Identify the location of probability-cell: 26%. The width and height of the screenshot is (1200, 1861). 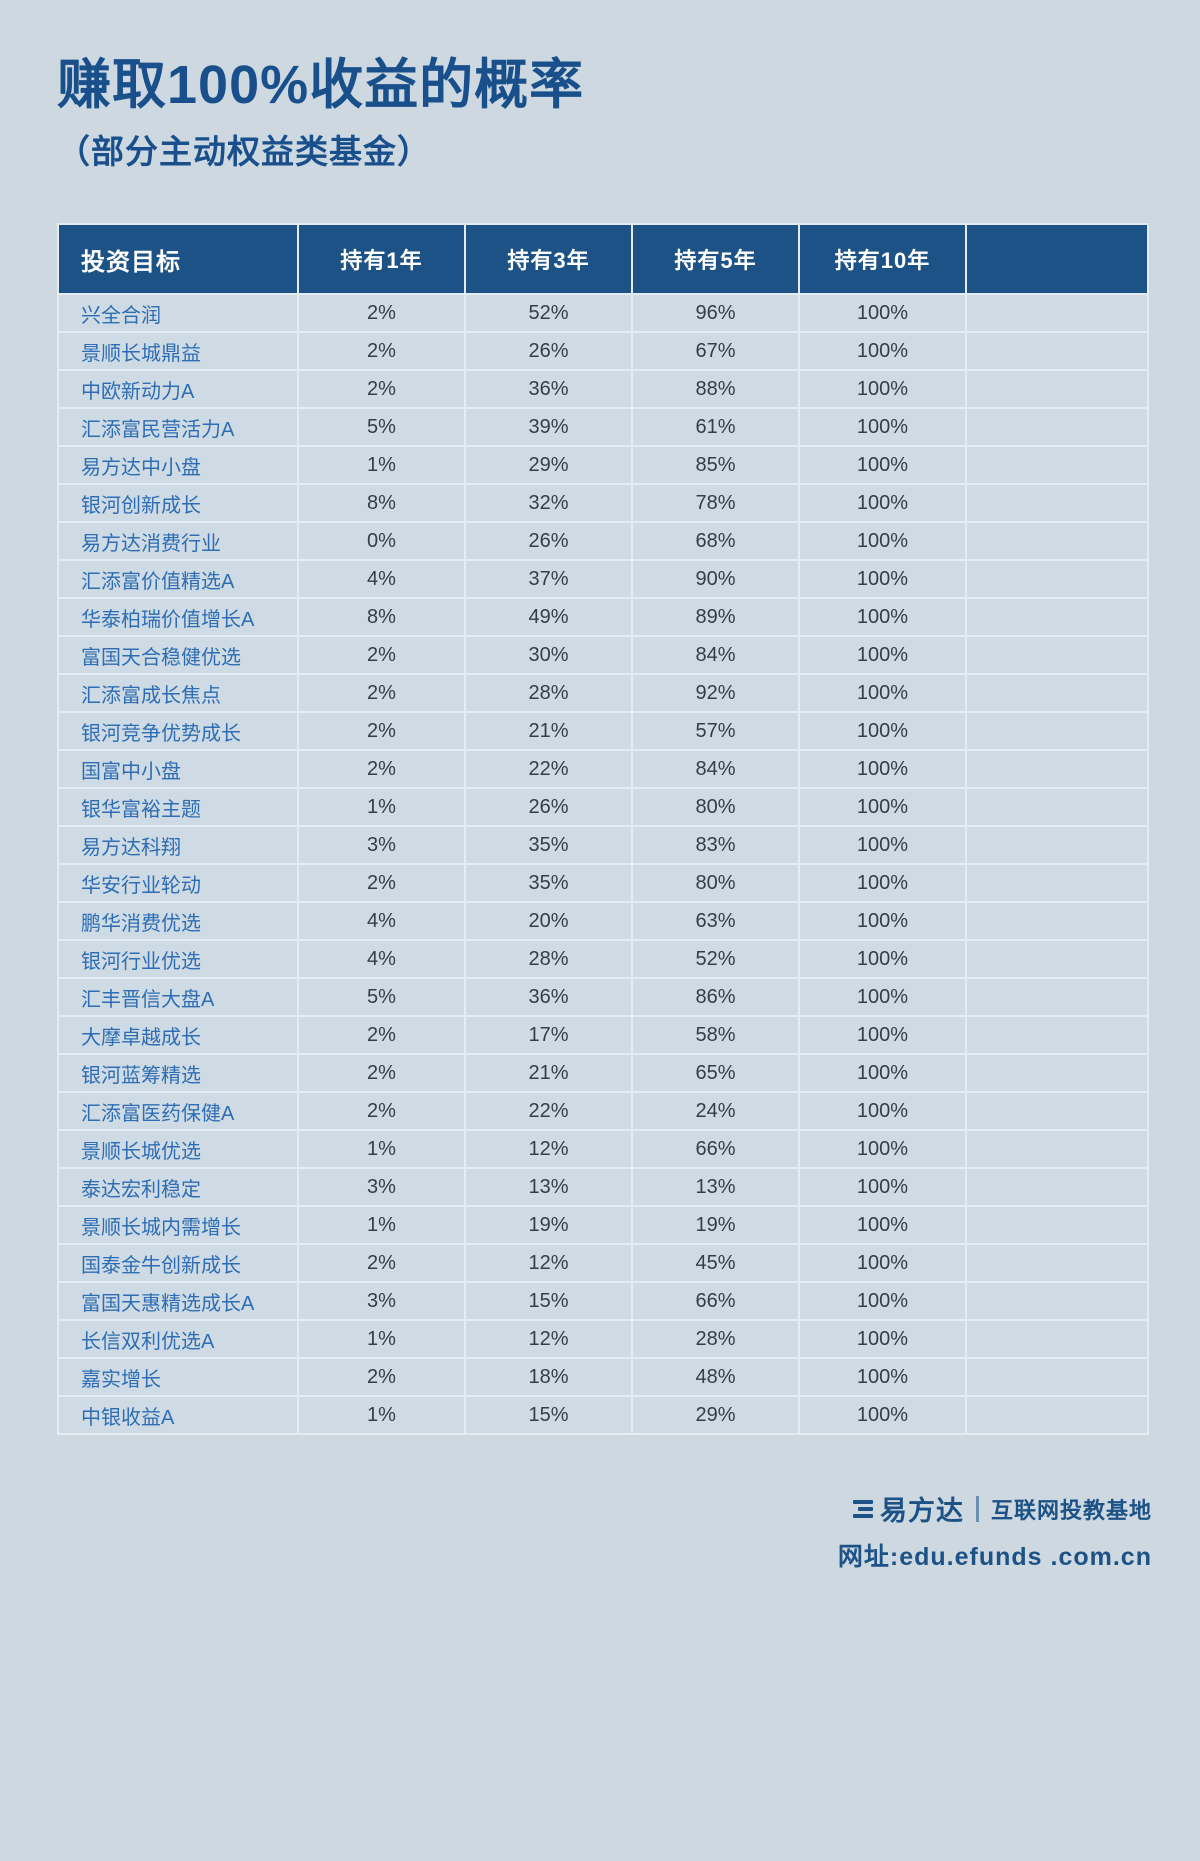
(548, 351).